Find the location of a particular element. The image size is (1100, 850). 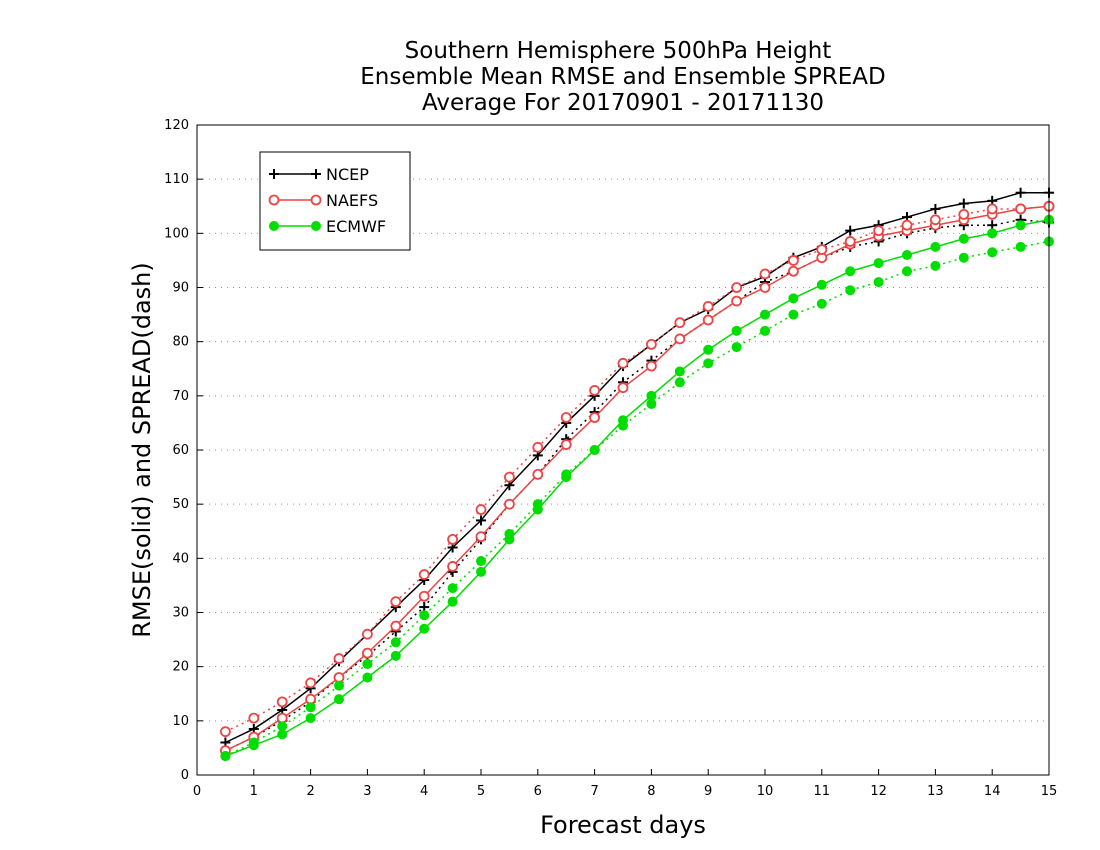

x-tick-label: 3 is located at coordinates (367, 791).